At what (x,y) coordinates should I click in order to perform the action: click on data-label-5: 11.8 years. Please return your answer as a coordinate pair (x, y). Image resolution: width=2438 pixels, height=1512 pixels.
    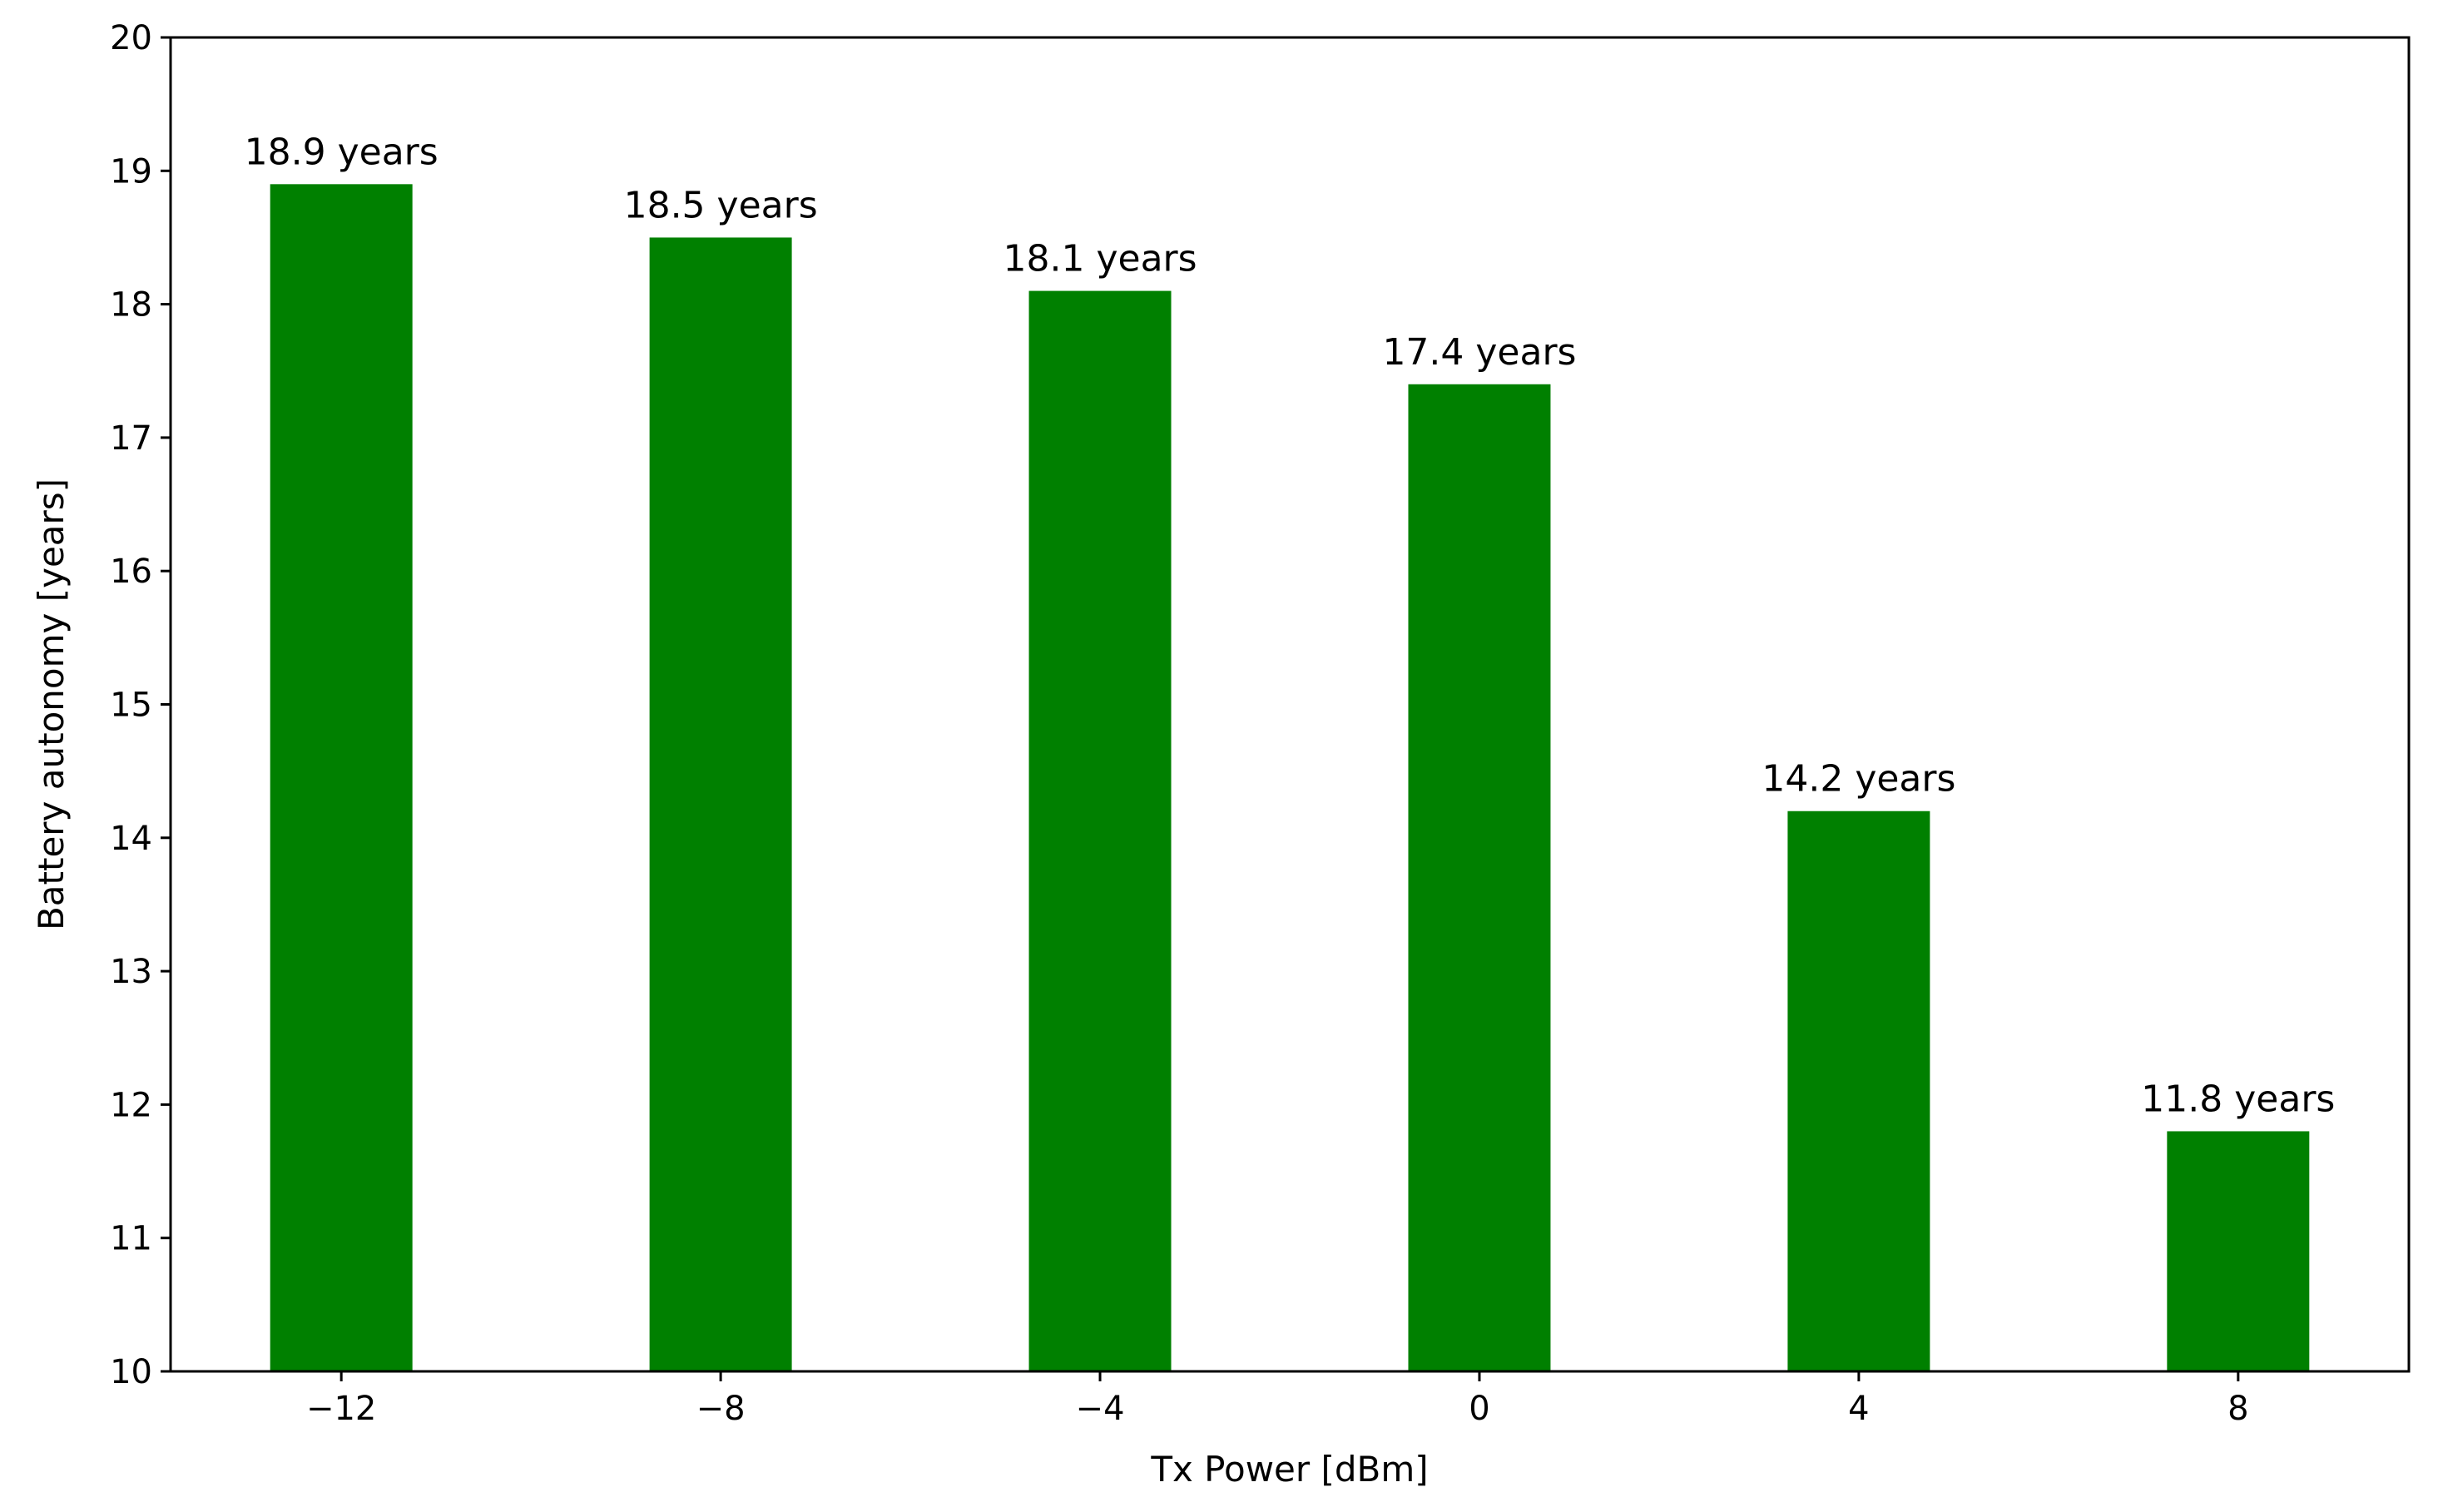
    Looking at the image, I should click on (2238, 1099).